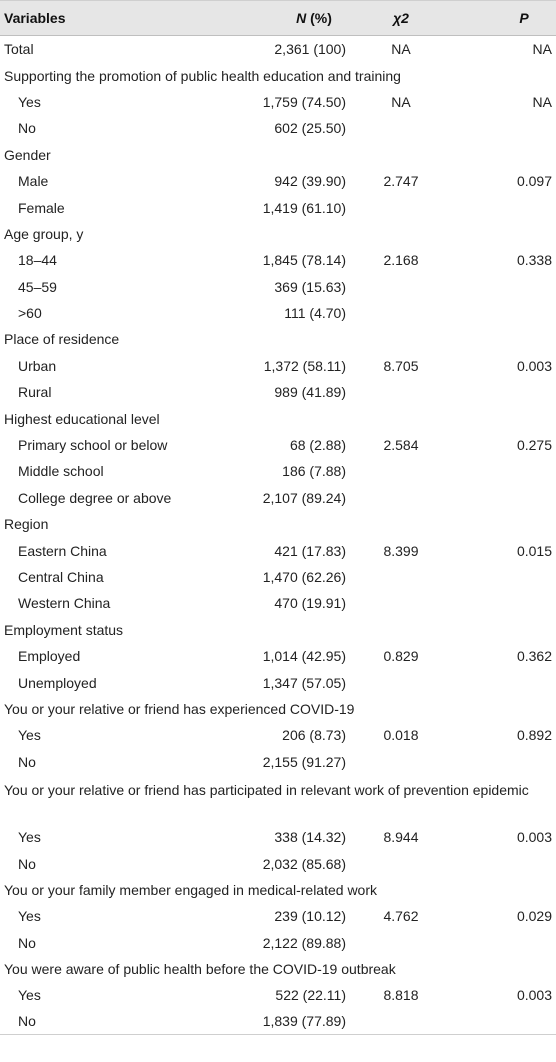 The image size is (556, 1062). What do you see at coordinates (310, 49) in the screenshot?
I see `cell-n: 2,361 (100)` at bounding box center [310, 49].